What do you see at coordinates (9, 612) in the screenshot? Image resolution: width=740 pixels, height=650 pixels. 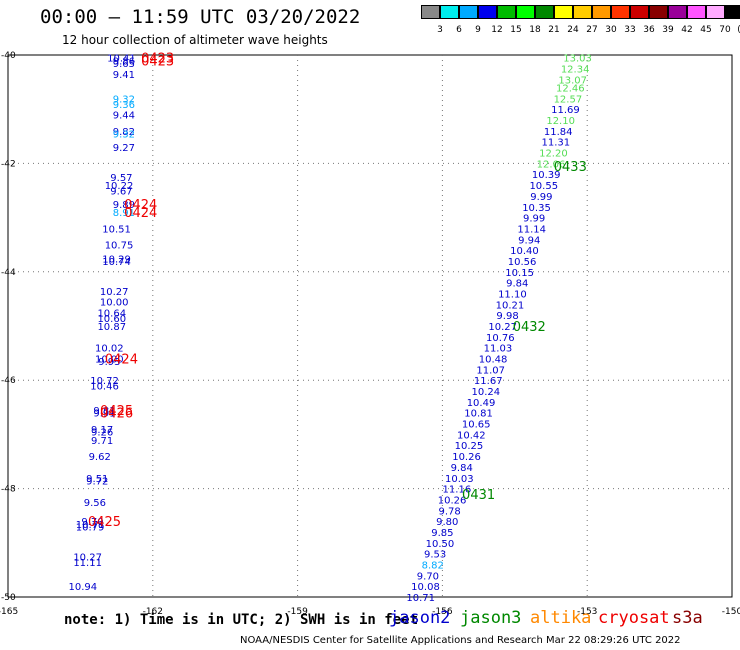 I see `x-tick-label: -165` at bounding box center [9, 612].